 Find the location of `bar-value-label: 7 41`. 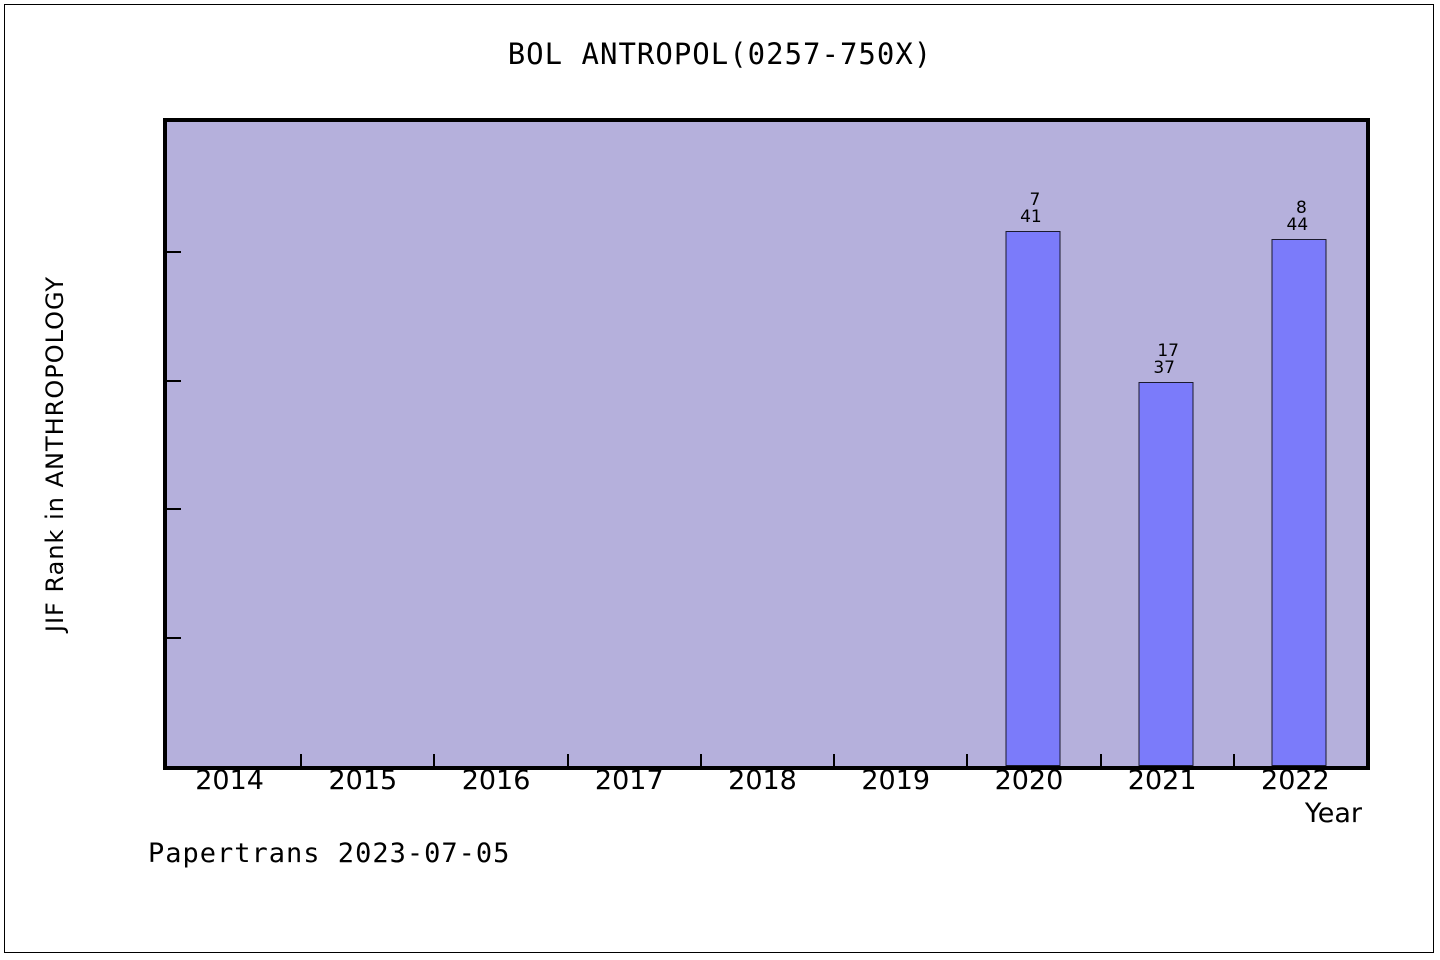

bar-value-label: 7 41 is located at coordinates (1031, 208).